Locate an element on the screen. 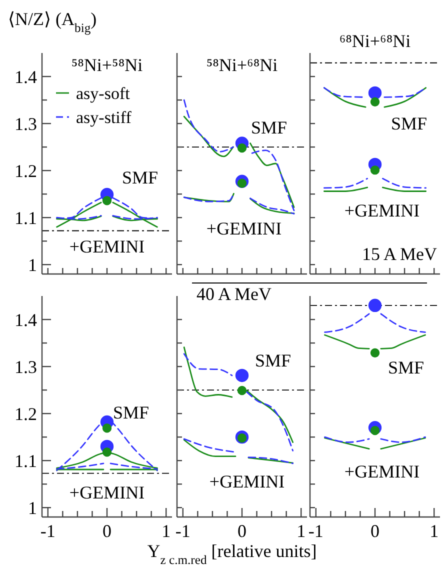 Image resolution: width=445 pixels, height=572 pixels. chart-title: ⁶⁸Ni+⁶⁸Ni is located at coordinates (375, 41).